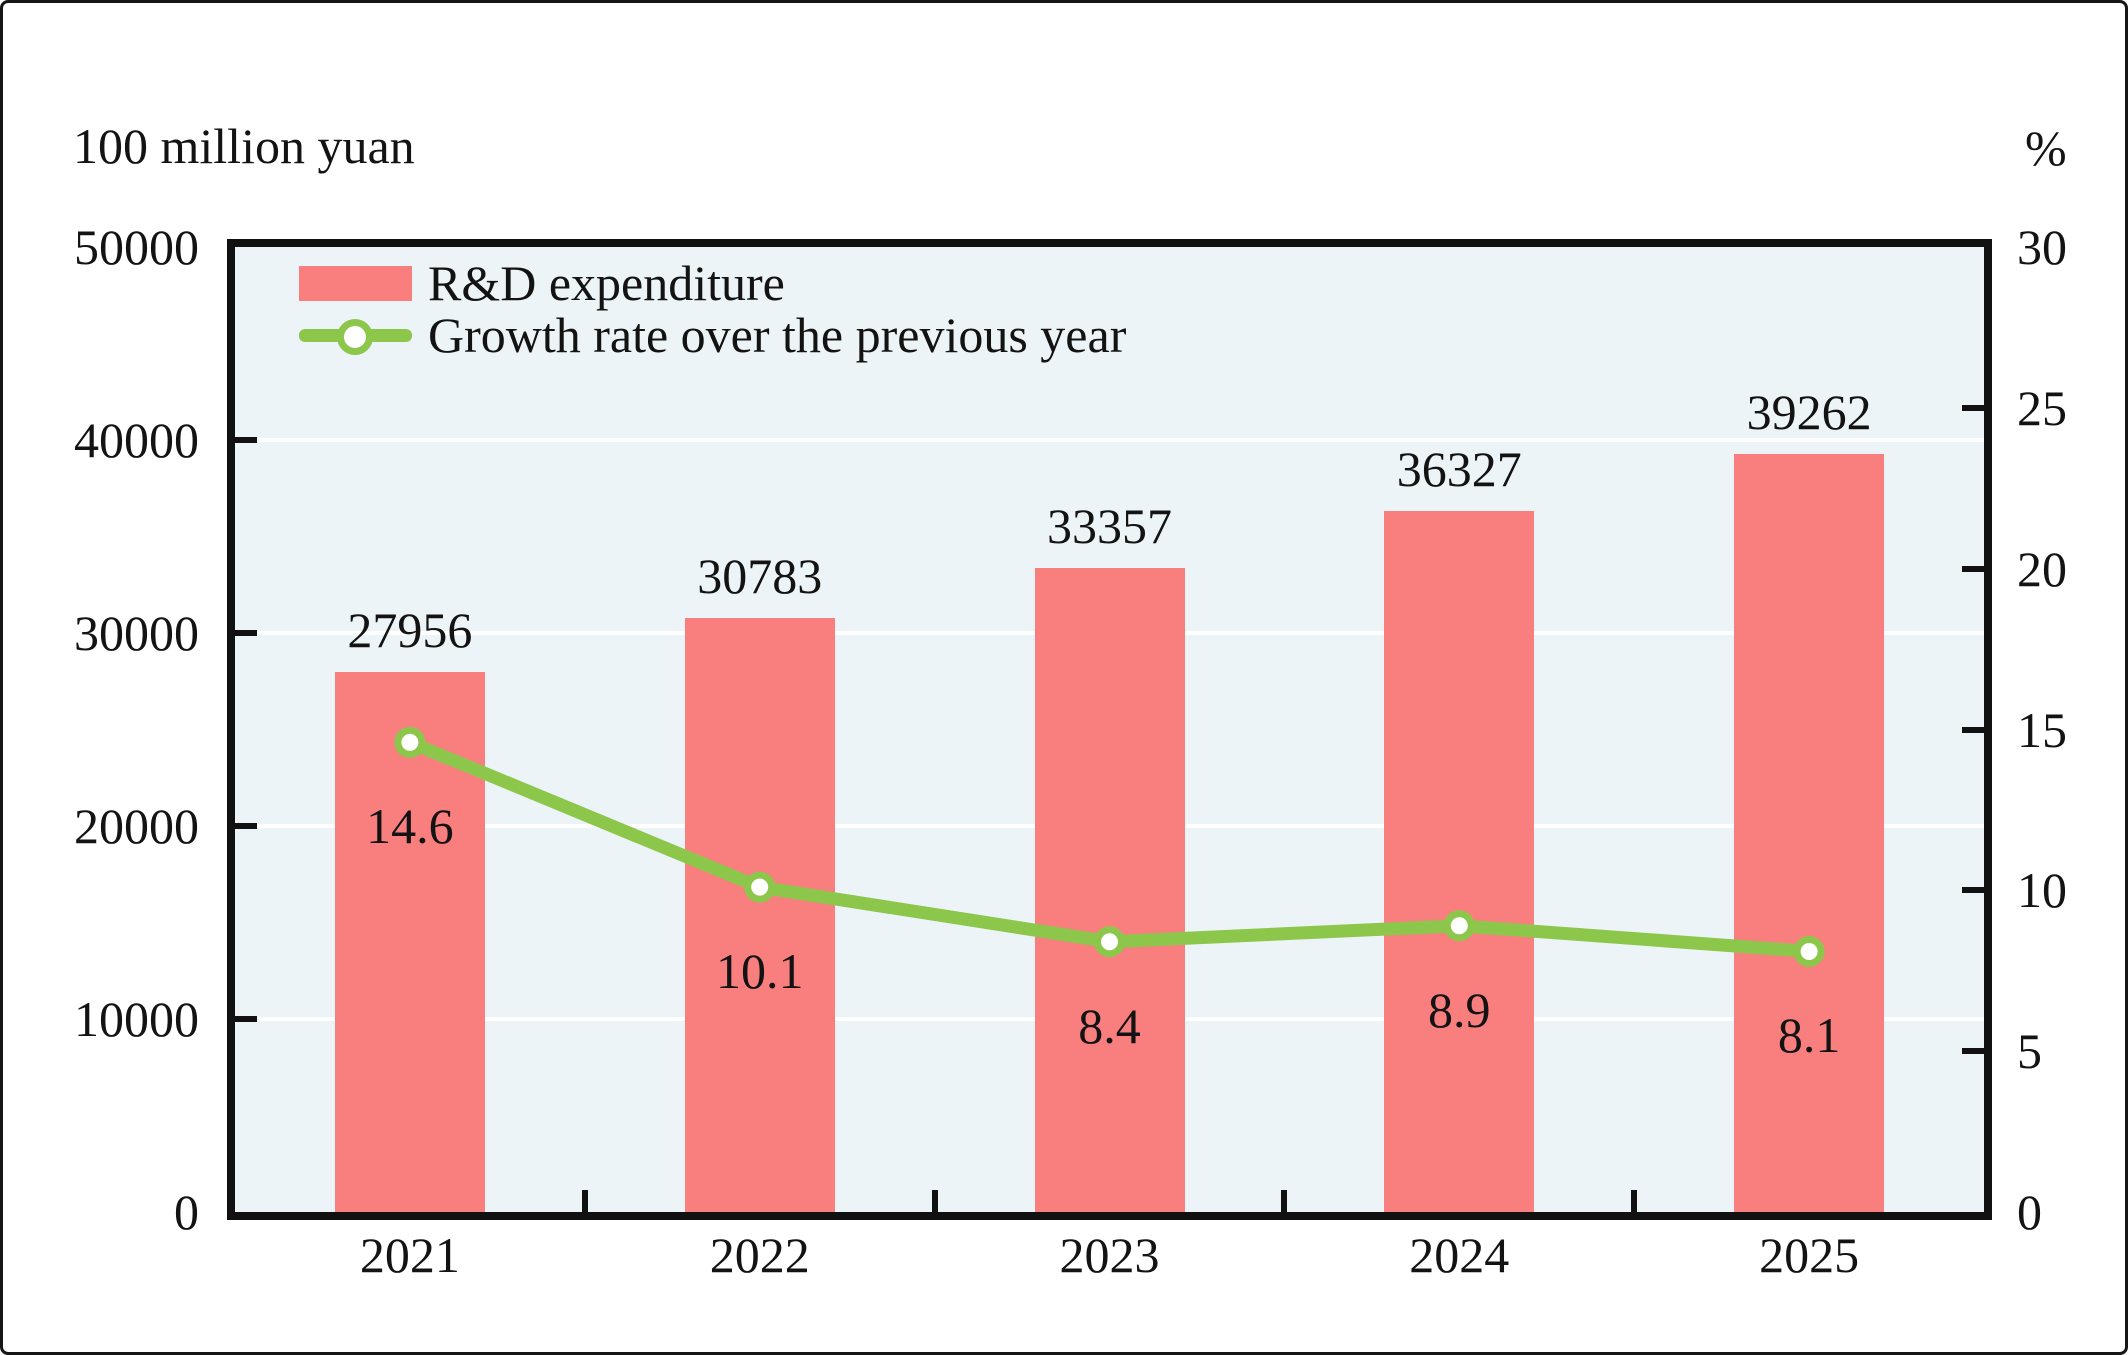  Describe the element at coordinates (136, 633) in the screenshot. I see `left-axis-tick-label-30000: 30000` at that location.